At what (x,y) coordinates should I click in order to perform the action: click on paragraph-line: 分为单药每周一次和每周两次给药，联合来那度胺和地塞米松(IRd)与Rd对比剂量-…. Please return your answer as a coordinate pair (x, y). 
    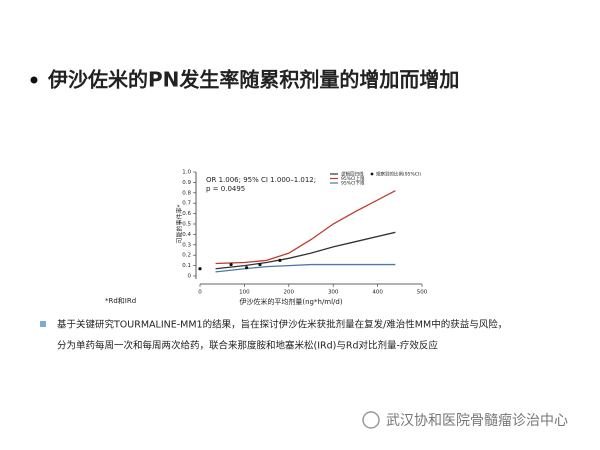
    Looking at the image, I should click on (247, 346).